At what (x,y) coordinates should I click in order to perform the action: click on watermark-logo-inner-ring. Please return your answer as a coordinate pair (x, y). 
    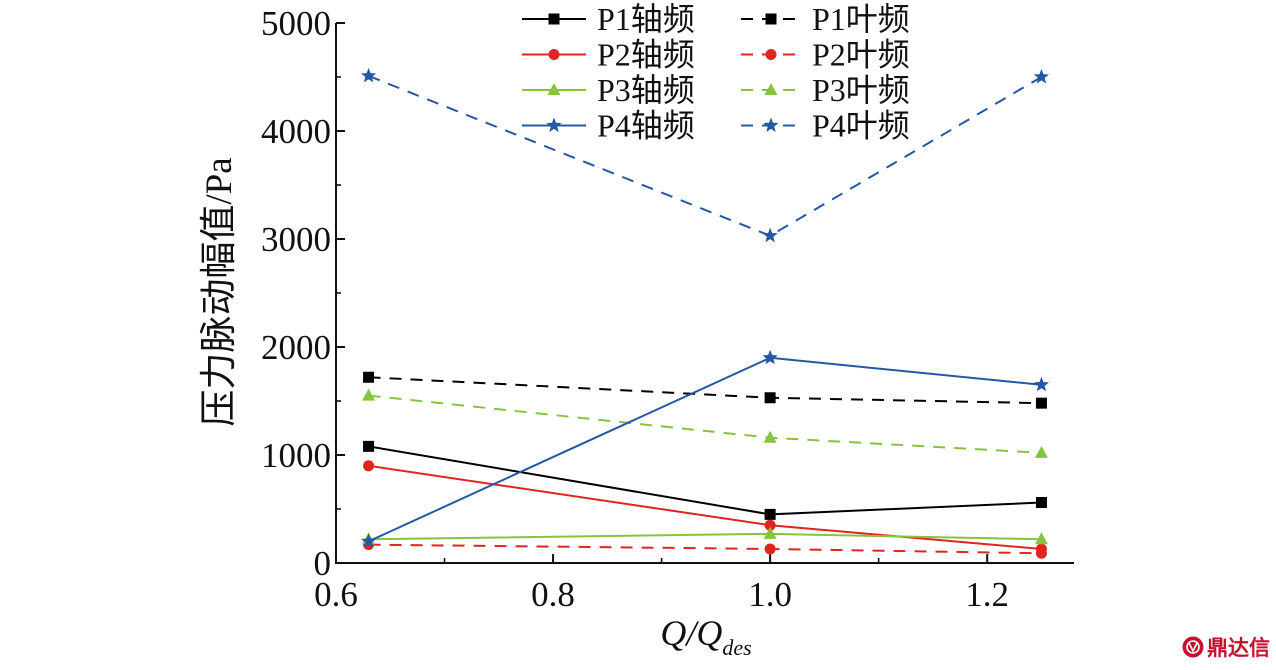
    Looking at the image, I should click on (1193, 647).